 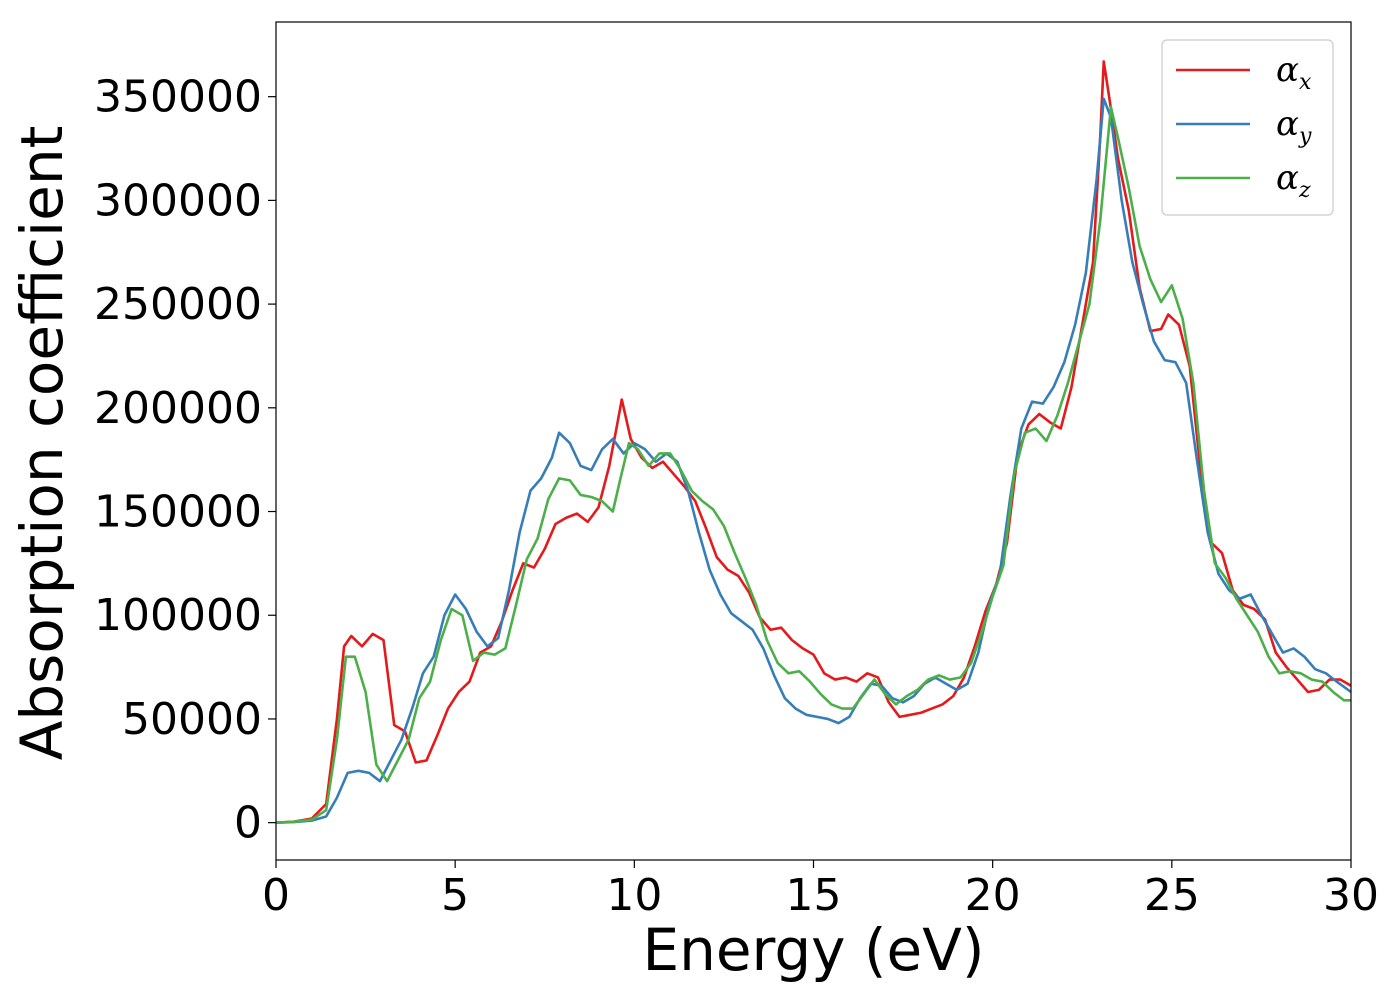 What do you see at coordinates (1293, 180) in the screenshot?
I see `legend-label-z: αz` at bounding box center [1293, 180].